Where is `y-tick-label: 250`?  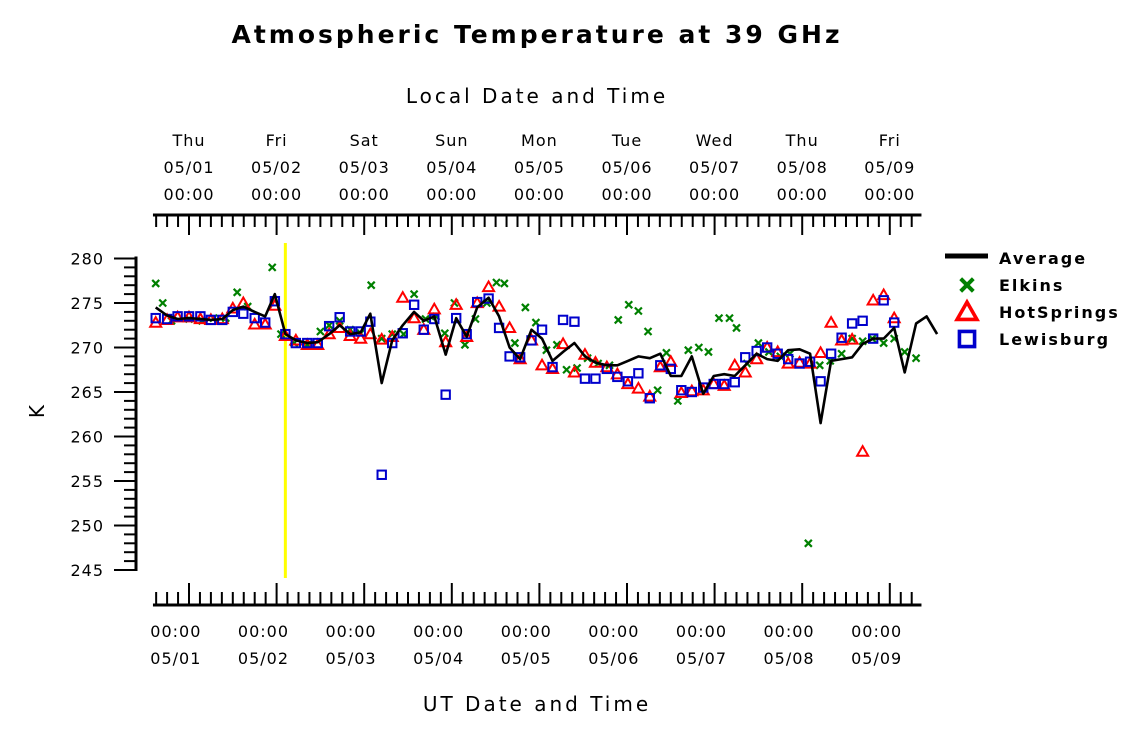
y-tick-label: 250 is located at coordinates (87, 526).